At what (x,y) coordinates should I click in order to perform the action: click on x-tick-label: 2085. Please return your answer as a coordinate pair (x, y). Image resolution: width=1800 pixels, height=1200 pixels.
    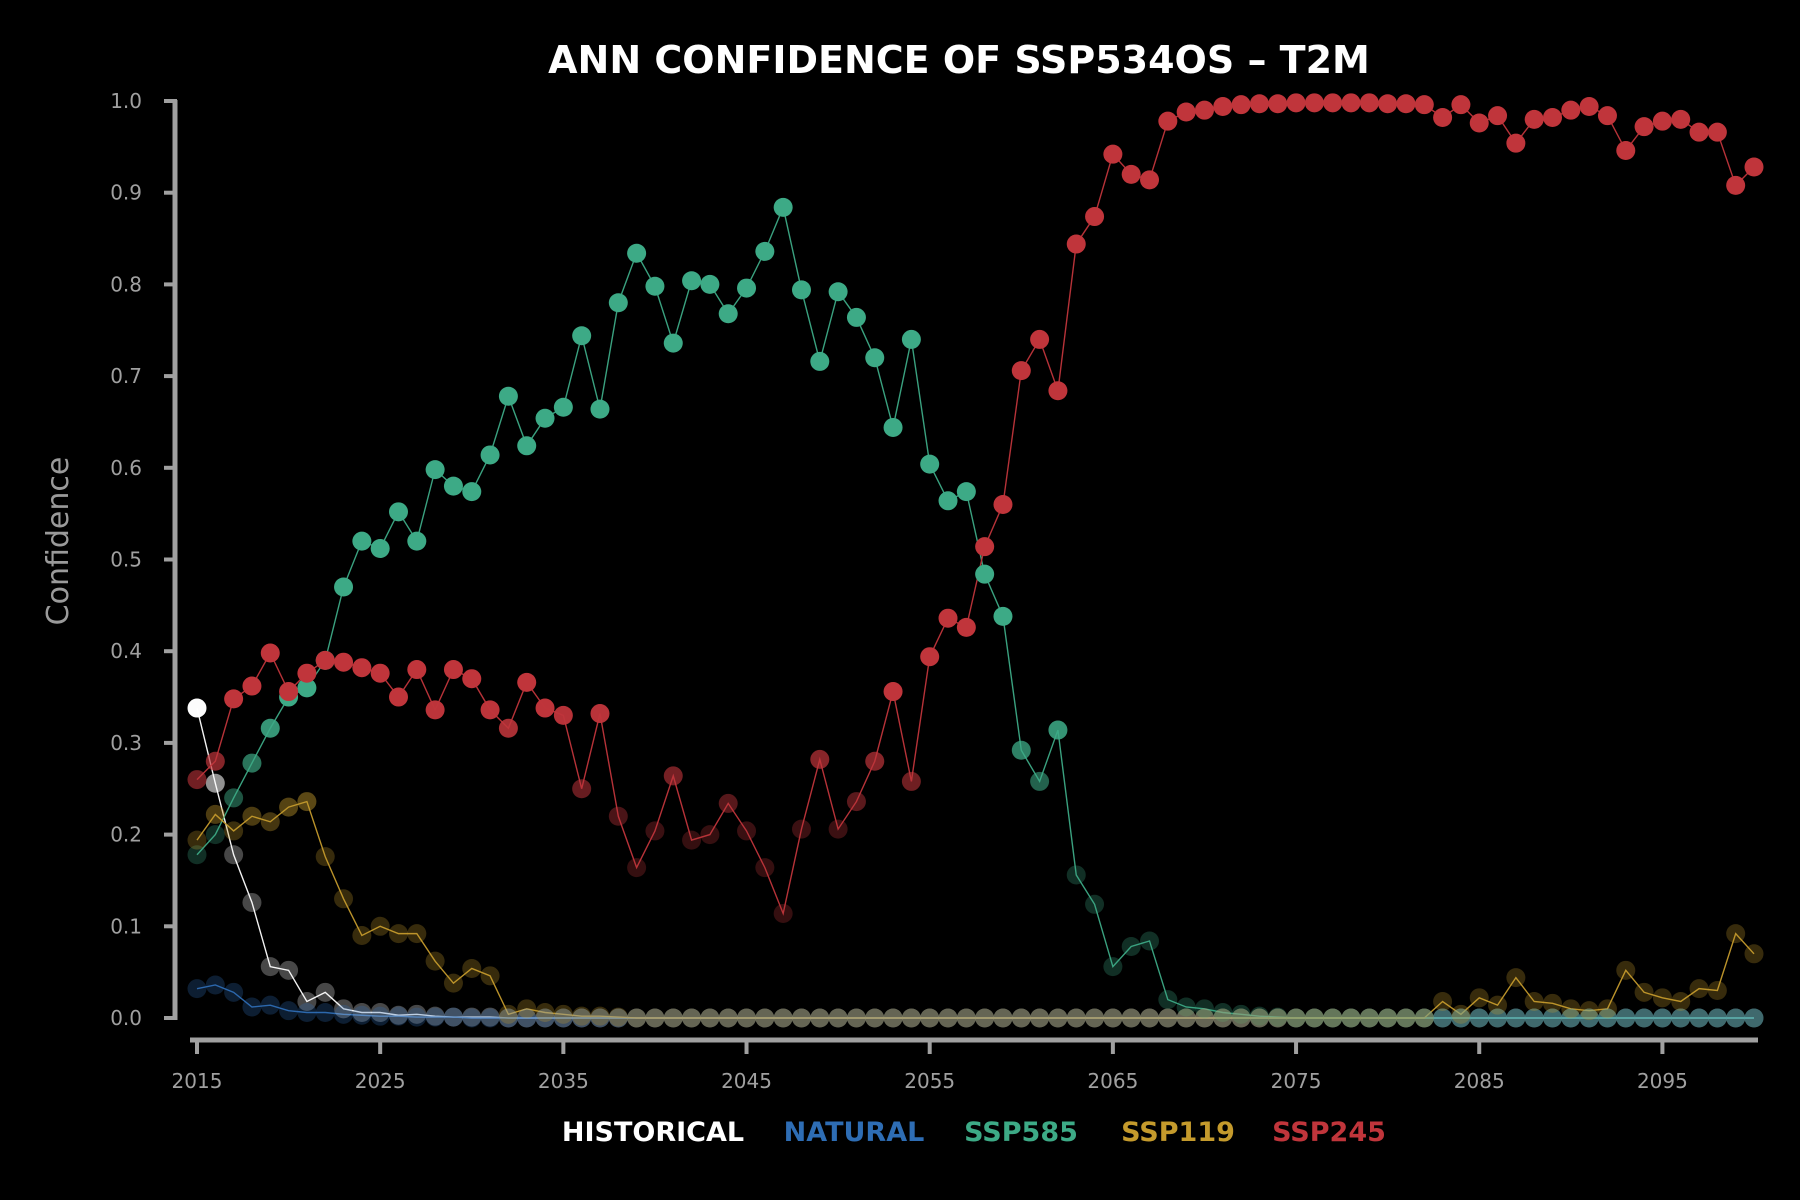
    Looking at the image, I should click on (1479, 1081).